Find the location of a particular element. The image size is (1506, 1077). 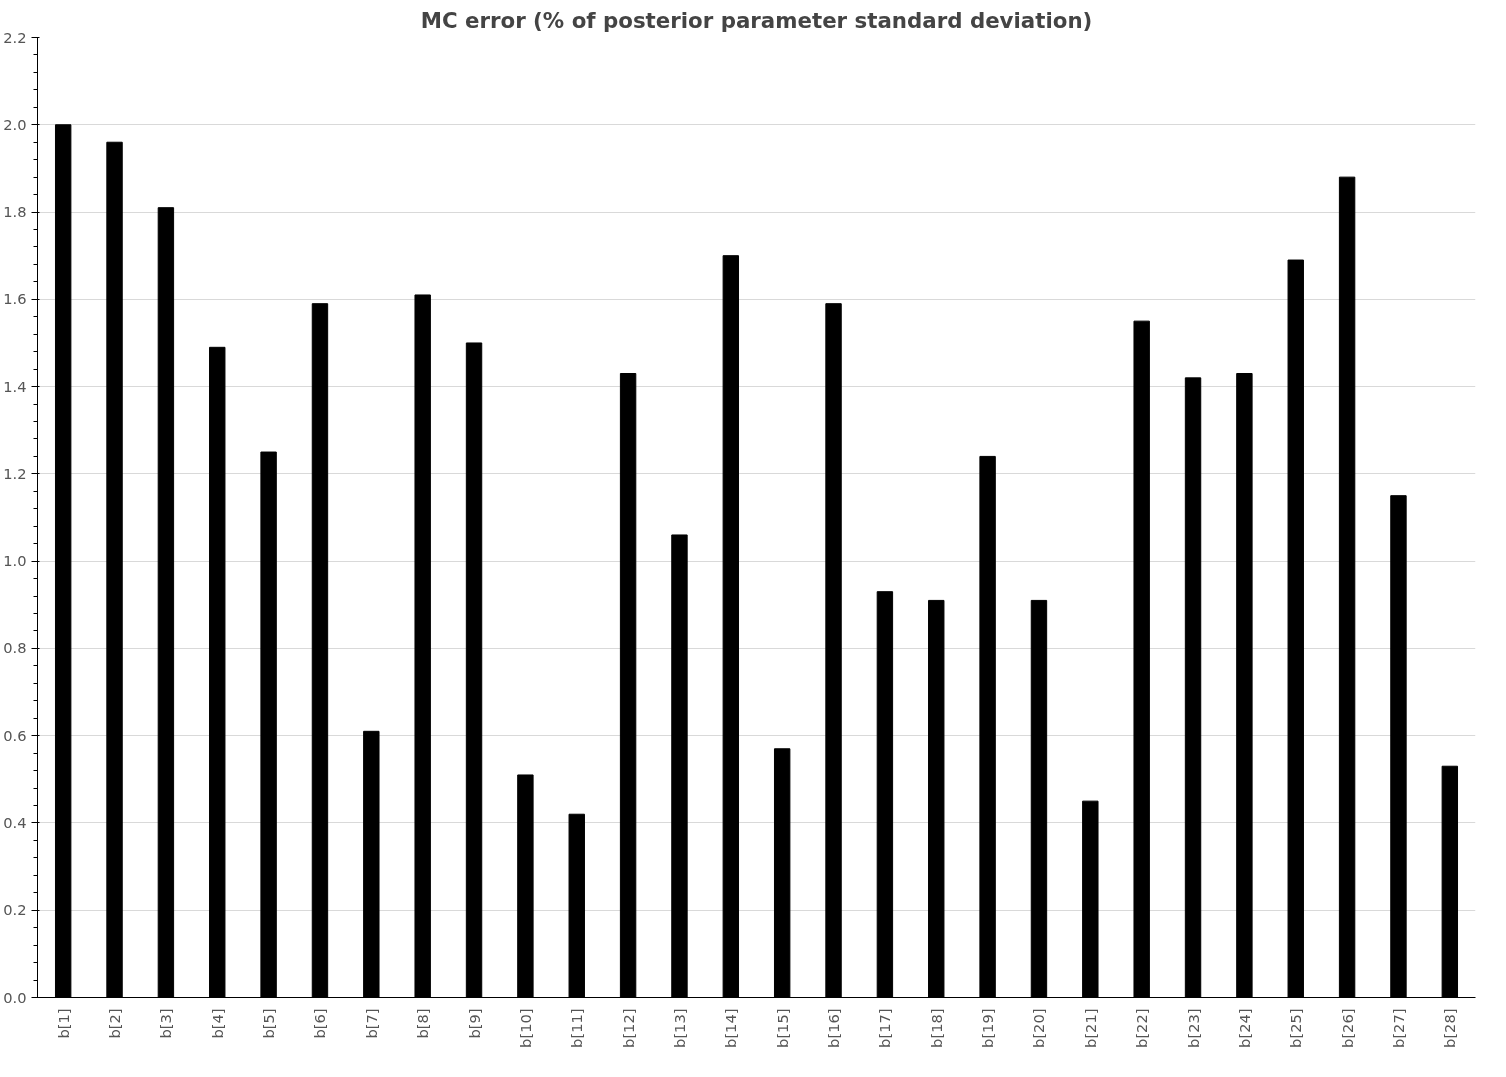

chart-title: MC error (% of posterior parameter standard deviation) is located at coordinates (756, 20).